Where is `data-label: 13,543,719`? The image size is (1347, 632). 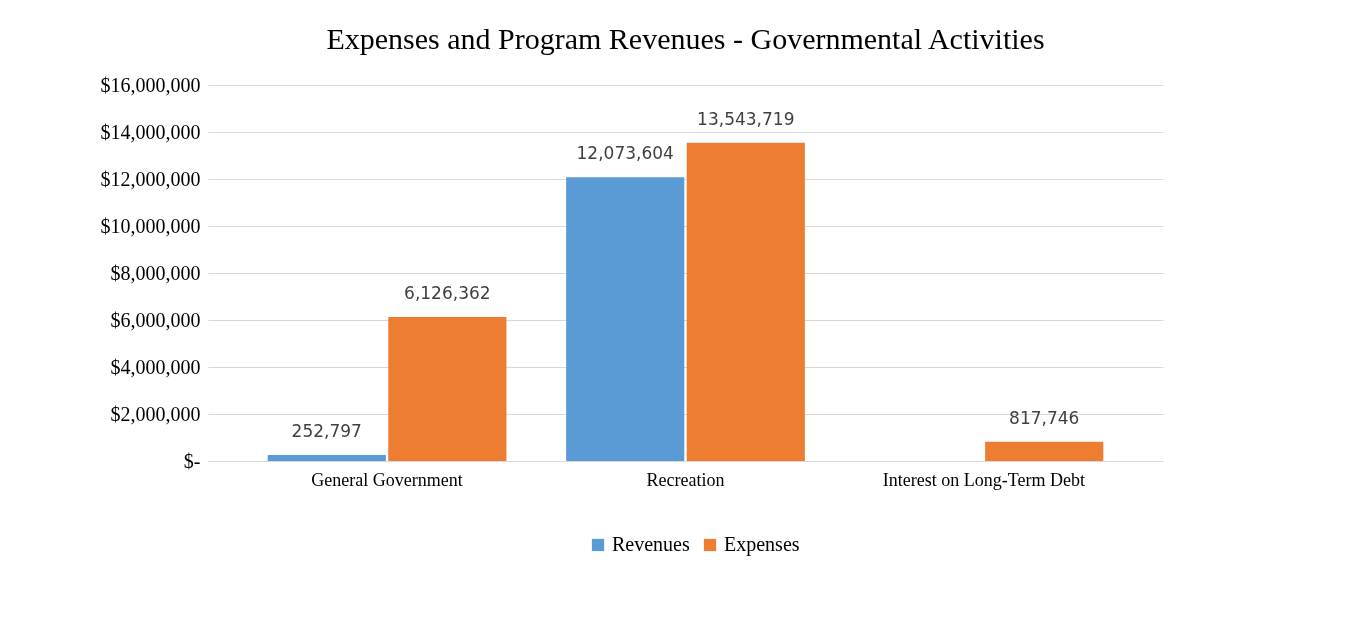 data-label: 13,543,719 is located at coordinates (746, 118).